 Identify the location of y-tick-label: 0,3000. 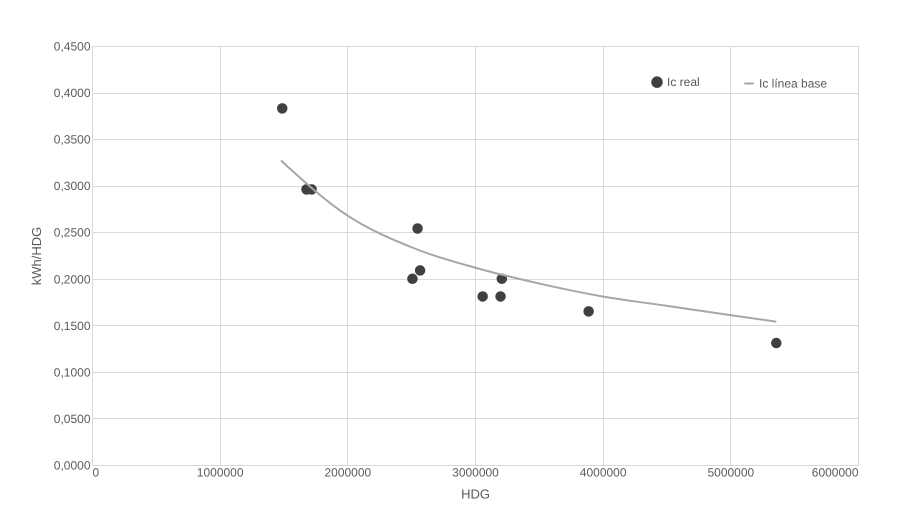
(72, 186).